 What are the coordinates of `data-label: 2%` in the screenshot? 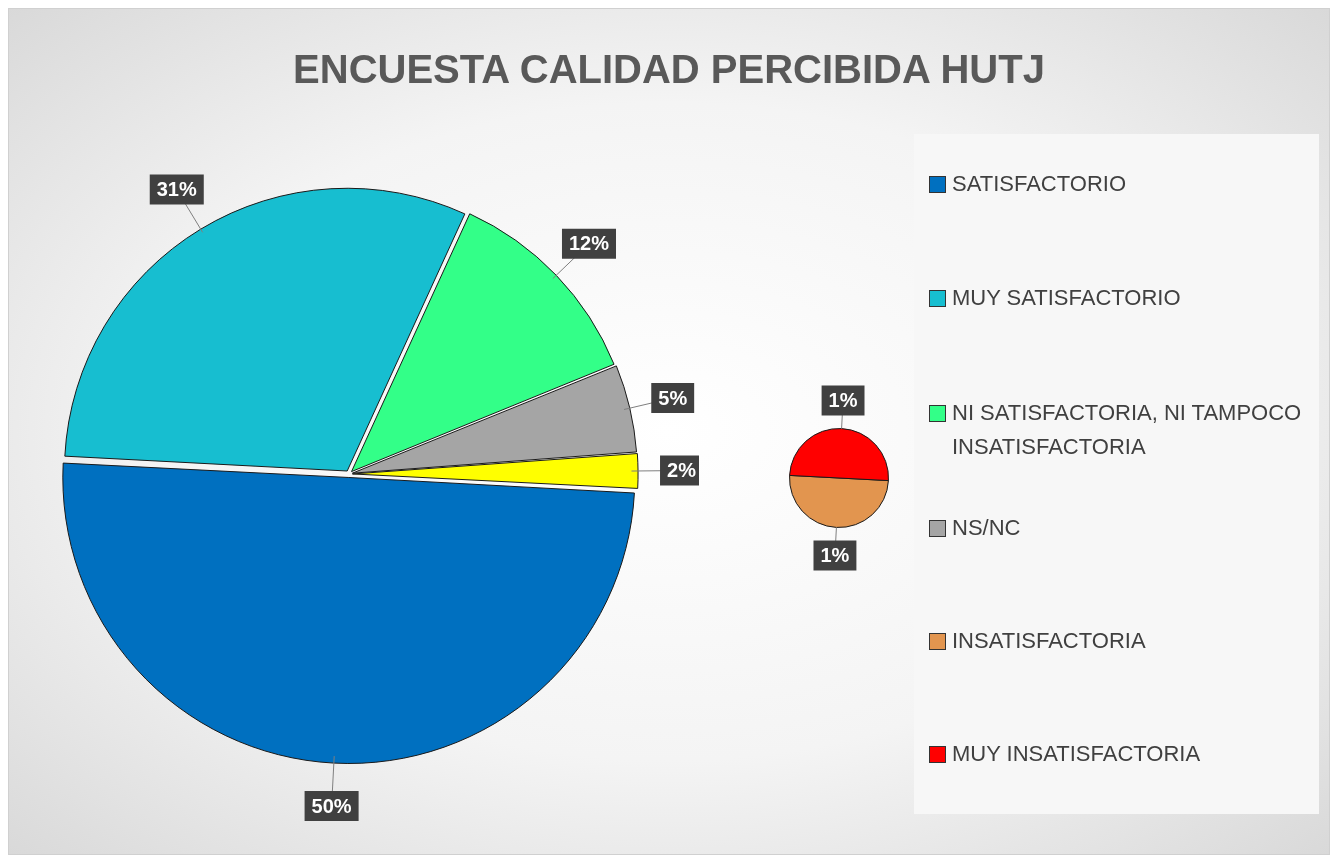 It's located at (682, 470).